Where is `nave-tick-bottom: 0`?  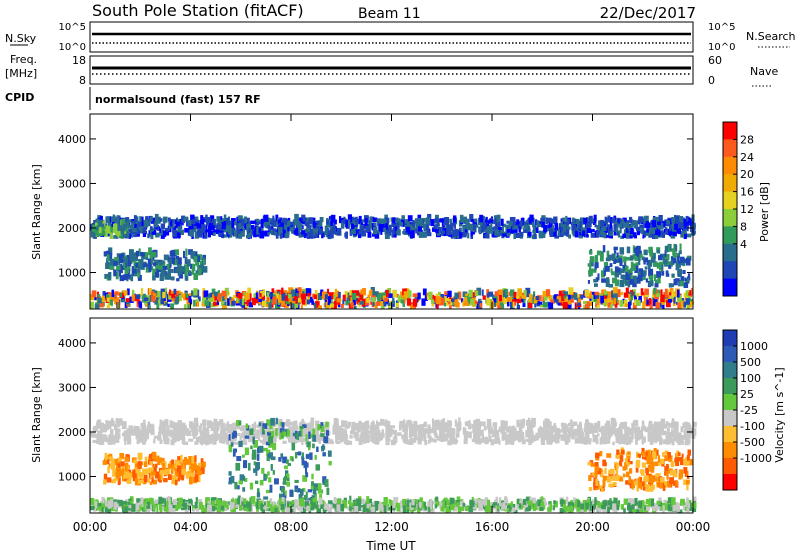 nave-tick-bottom: 0 is located at coordinates (711, 80).